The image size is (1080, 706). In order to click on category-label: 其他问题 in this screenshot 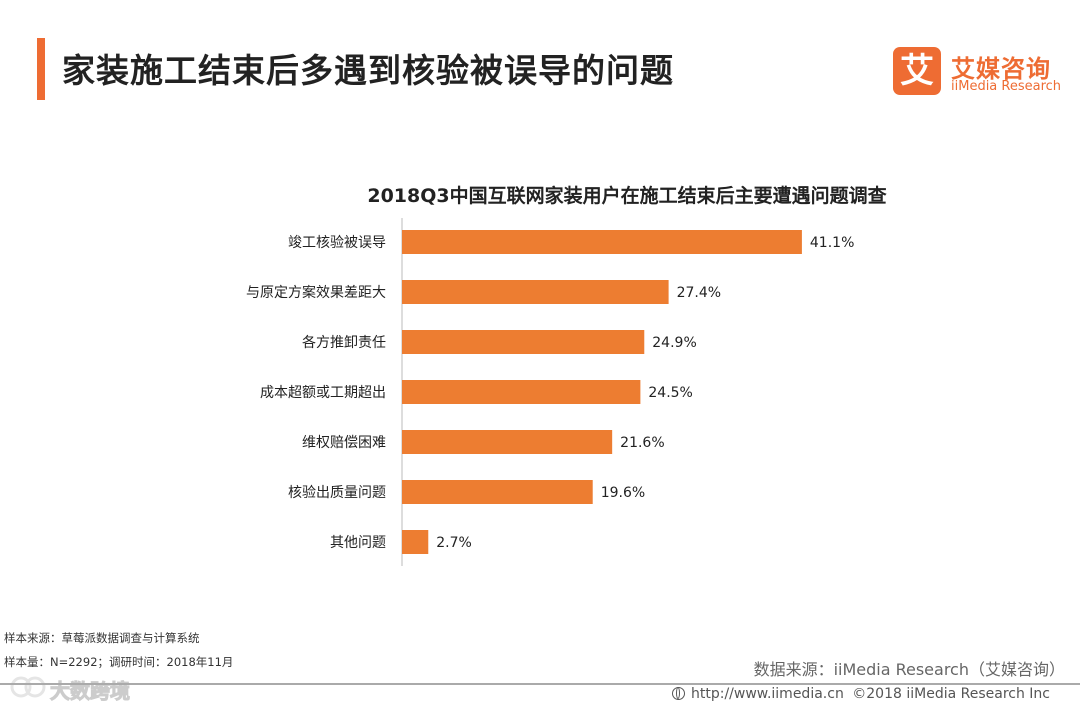, I will do `click(358, 543)`.